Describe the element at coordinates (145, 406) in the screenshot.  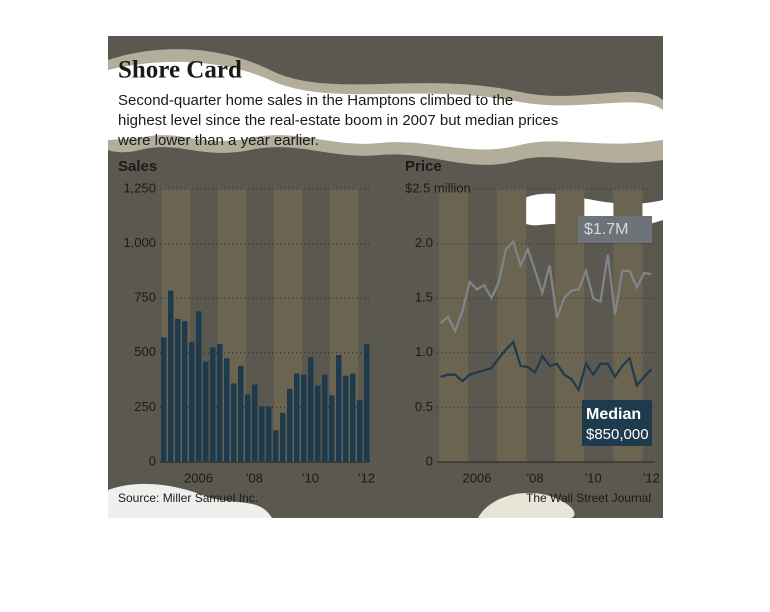
I see `y-tick-label: 250` at that location.